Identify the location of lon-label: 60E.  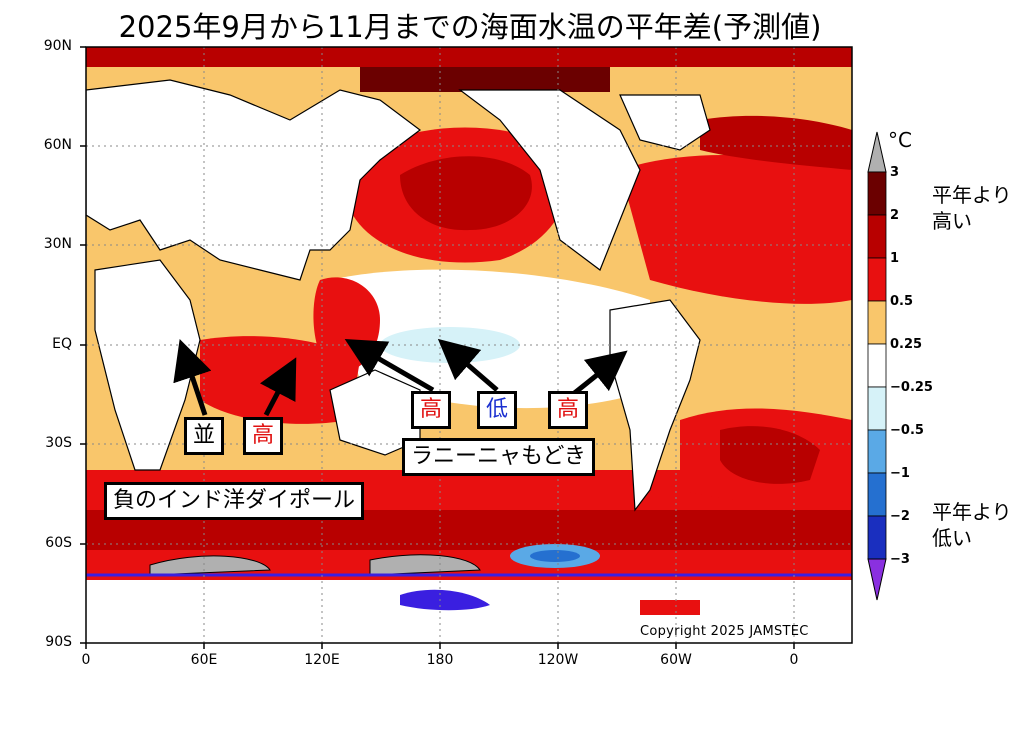
(204, 660).